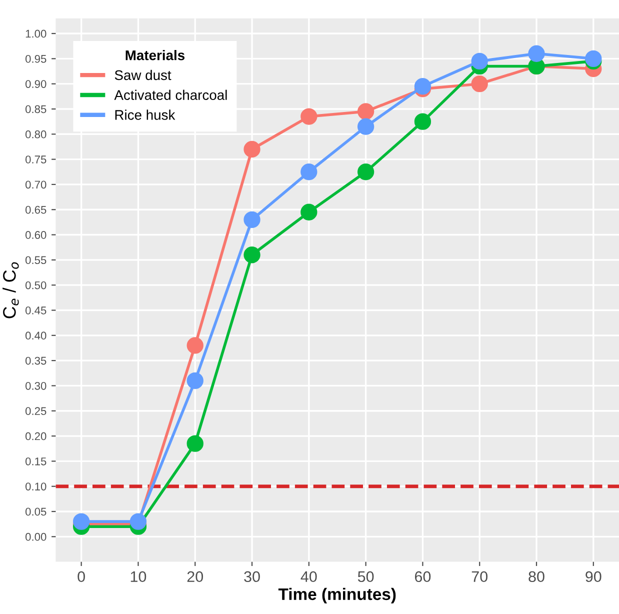 This screenshot has height=614, width=619. I want to click on x-tick-label: 60, so click(422, 576).